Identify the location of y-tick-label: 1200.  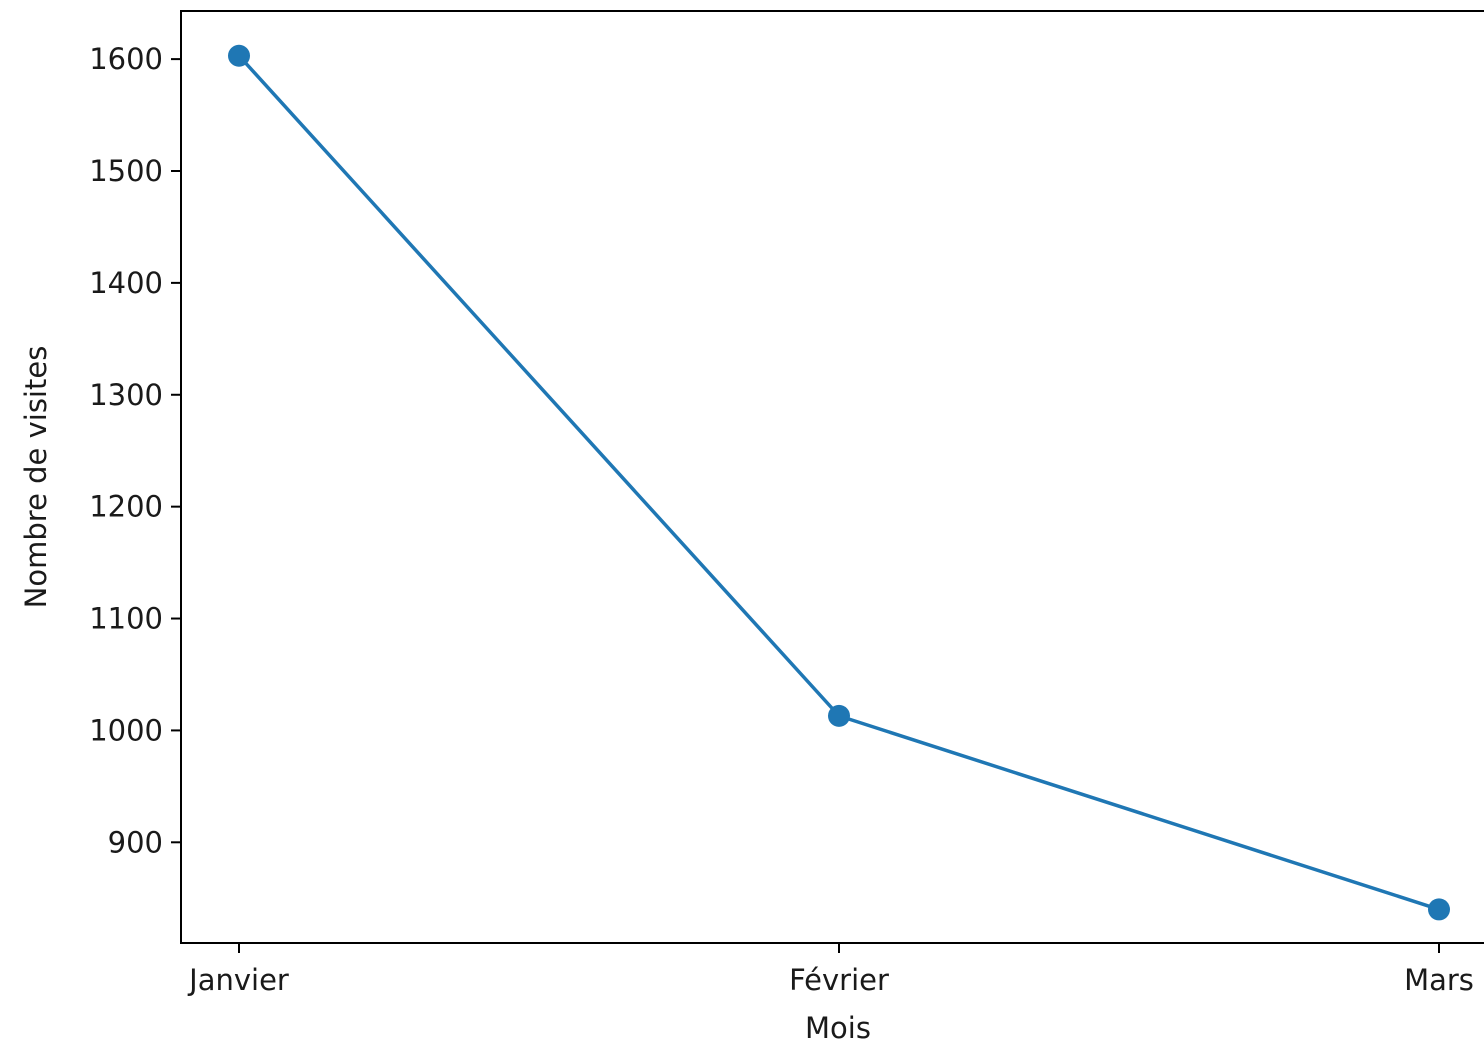
(126, 507).